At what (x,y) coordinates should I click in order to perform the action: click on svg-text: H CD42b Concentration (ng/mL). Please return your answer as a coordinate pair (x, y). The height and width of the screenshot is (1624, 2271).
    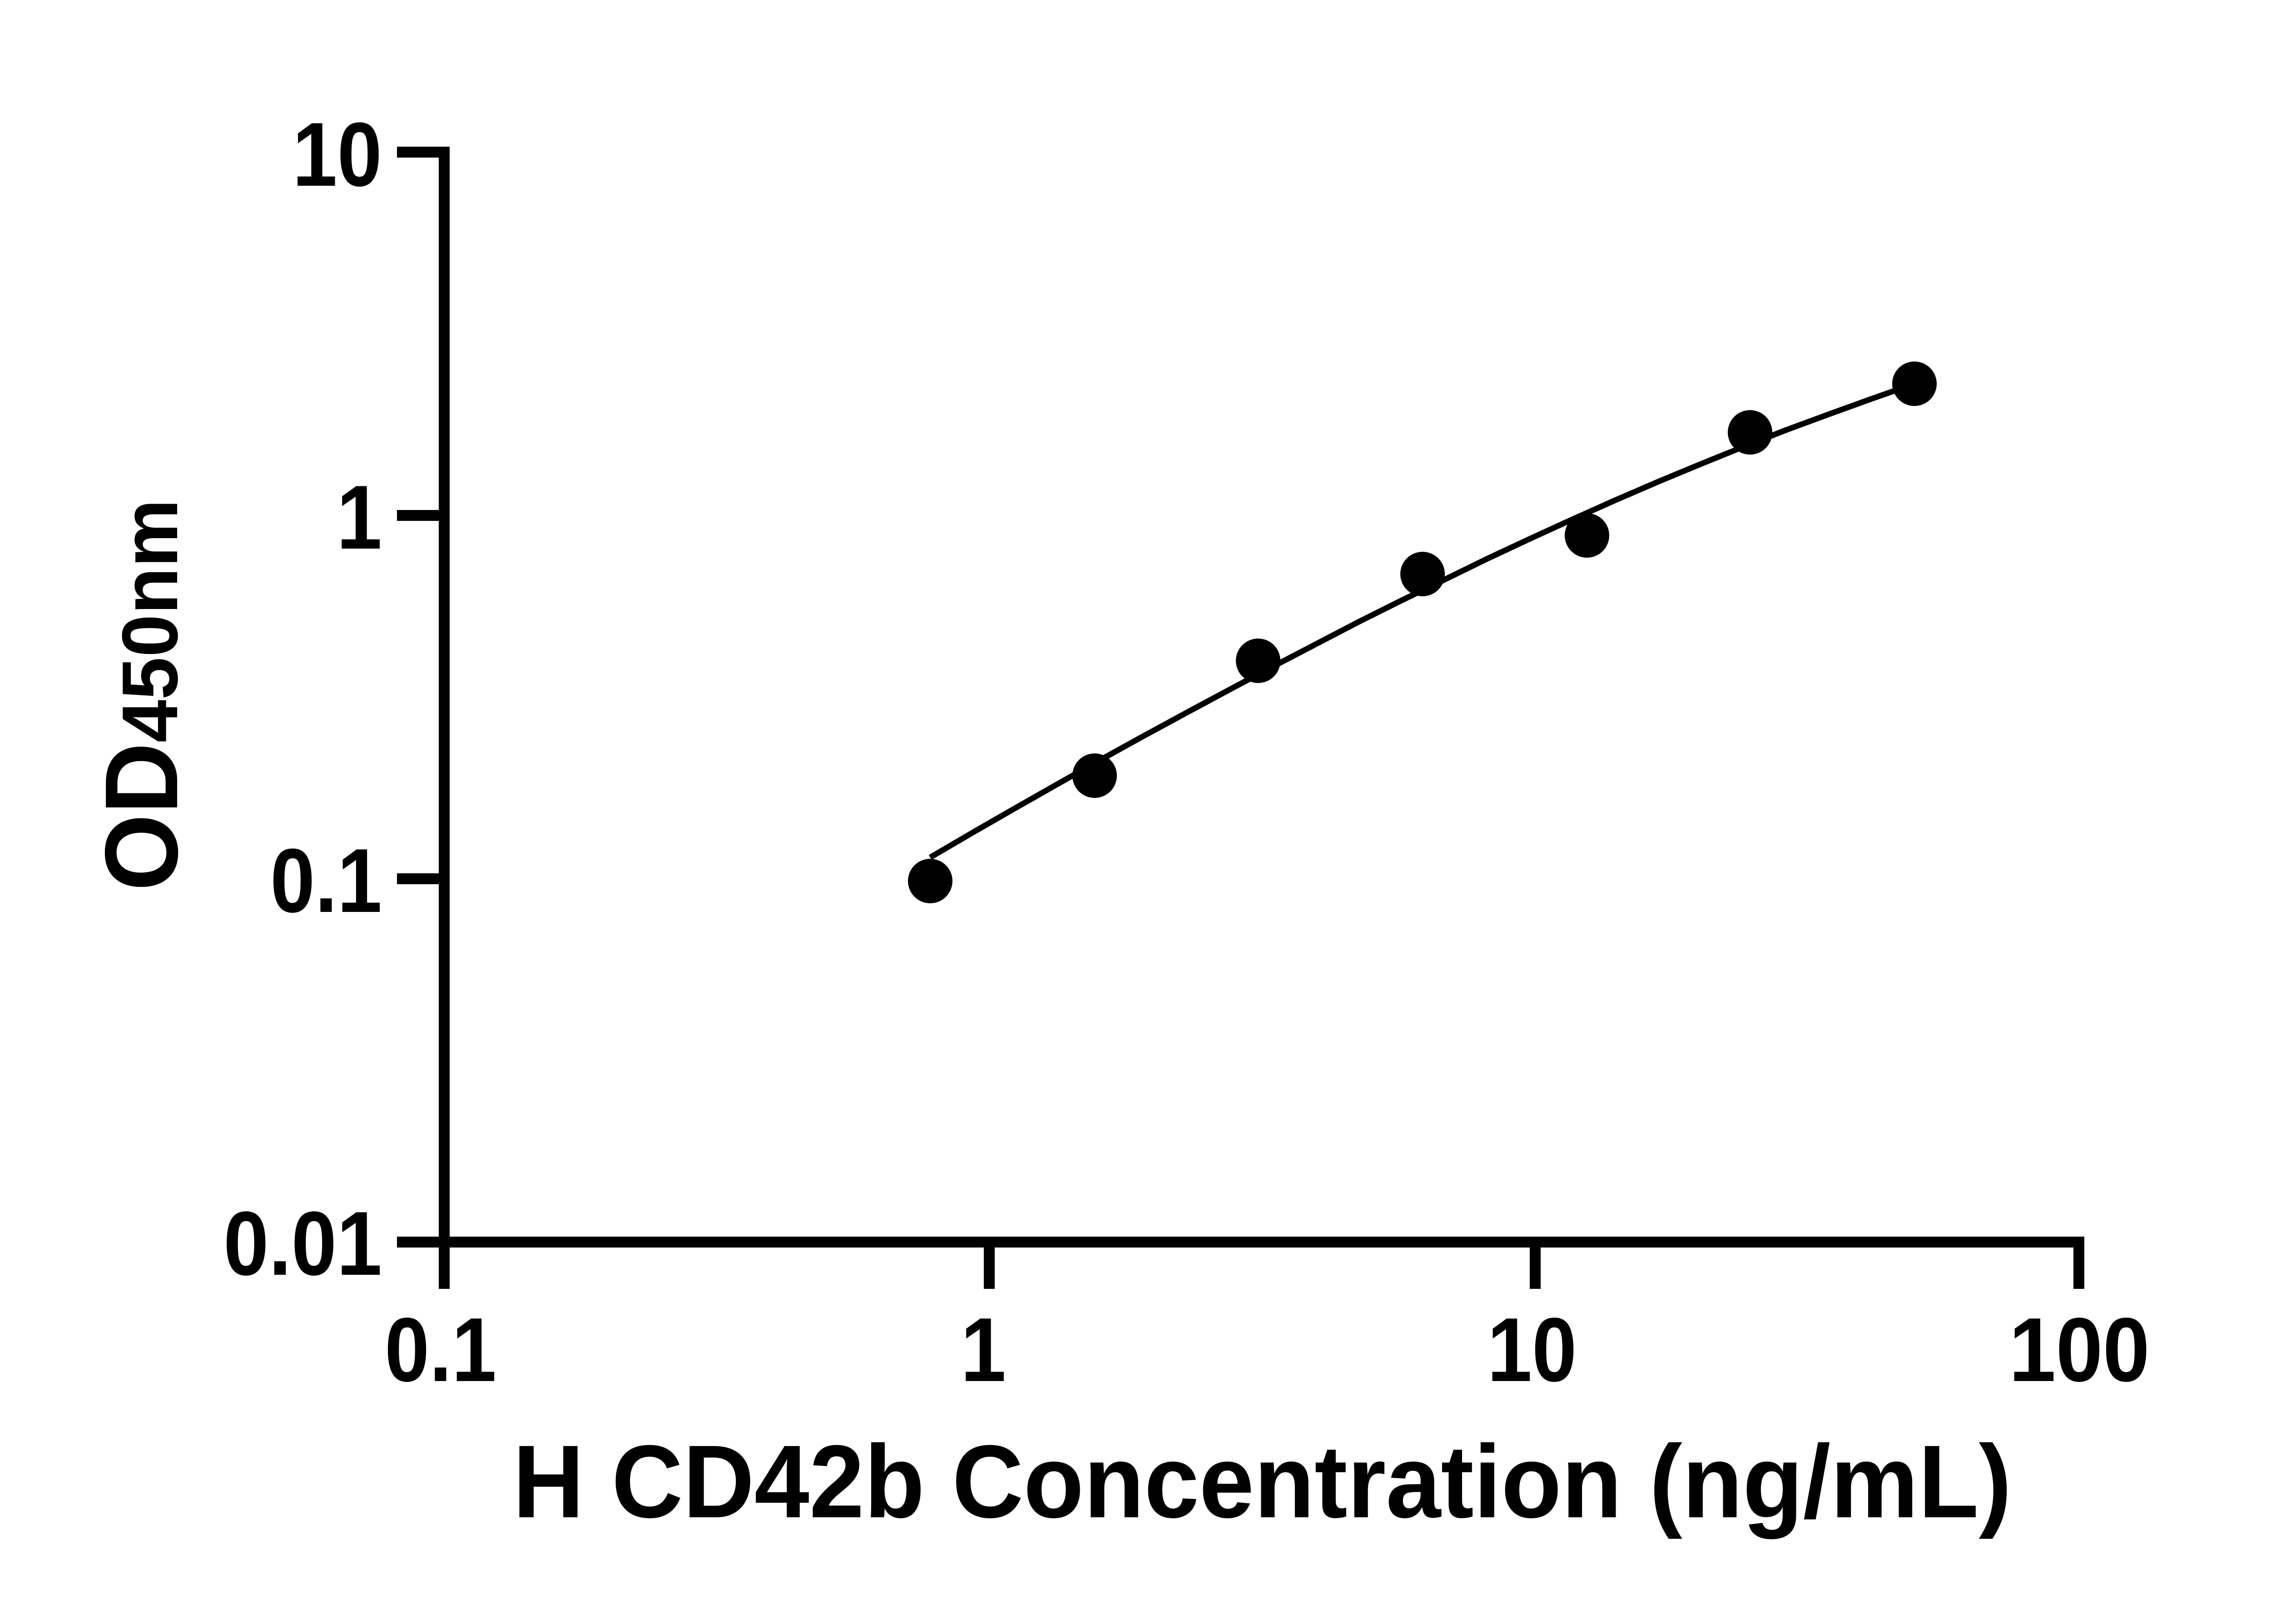
    Looking at the image, I should click on (1262, 1482).